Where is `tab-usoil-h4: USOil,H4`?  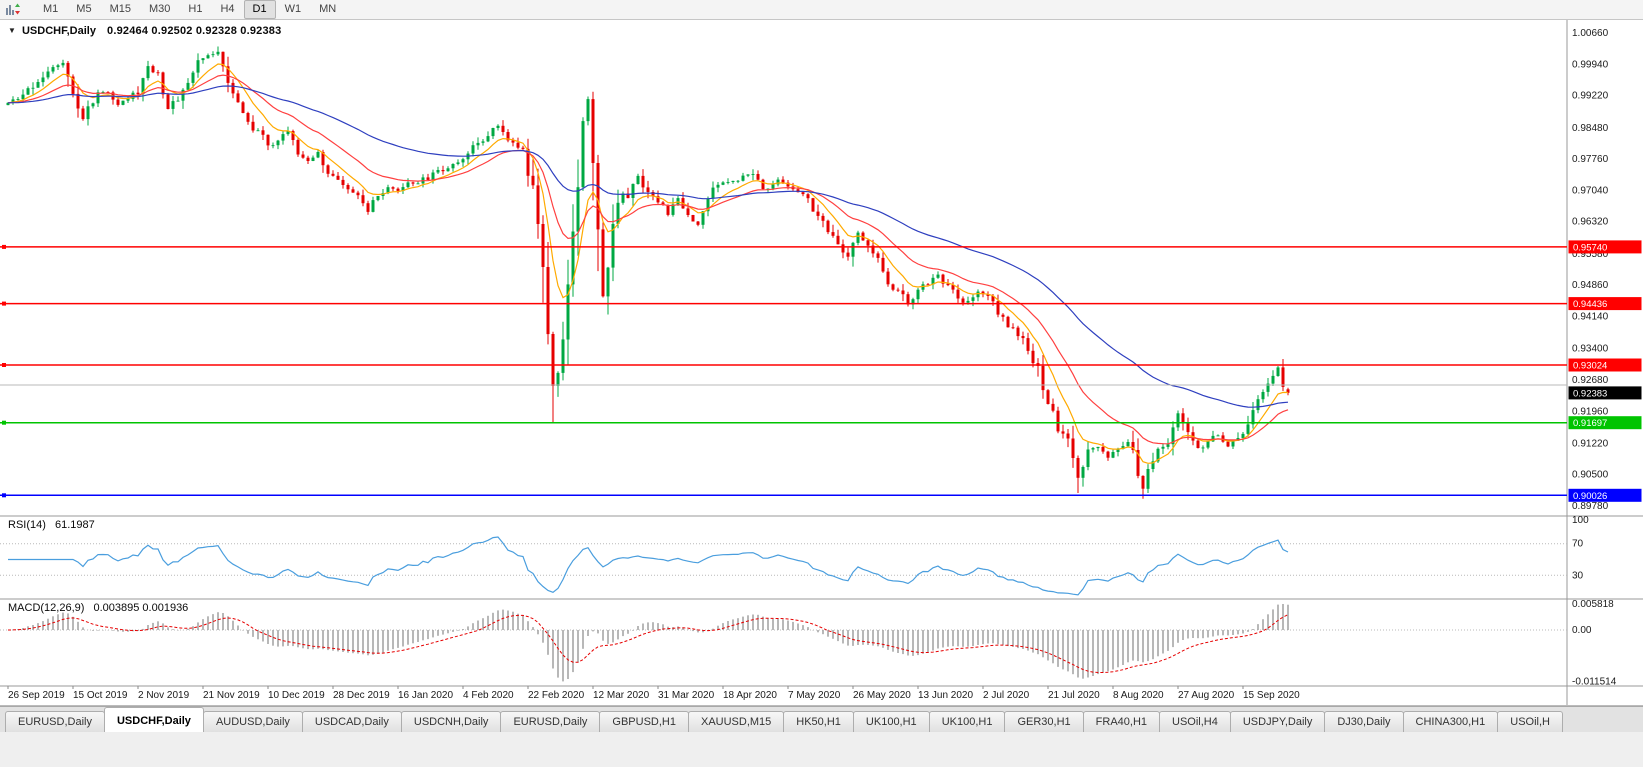 tab-usoil-h4: USOil,H4 is located at coordinates (1195, 721).